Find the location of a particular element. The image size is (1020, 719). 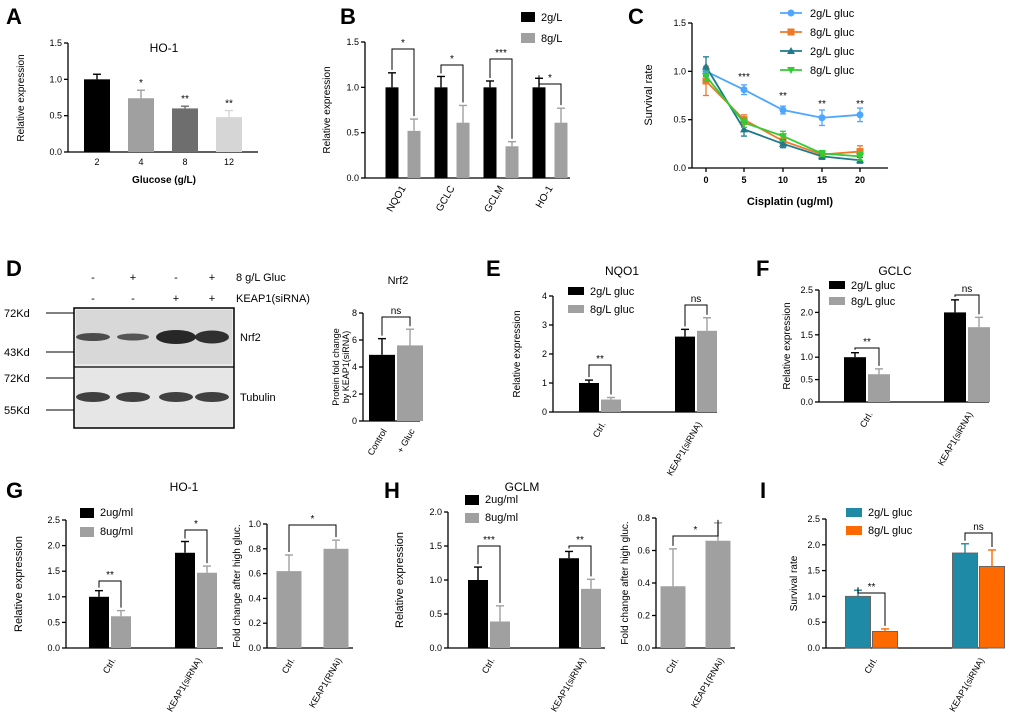

x-tick-label: 15 is located at coordinates (822, 180).